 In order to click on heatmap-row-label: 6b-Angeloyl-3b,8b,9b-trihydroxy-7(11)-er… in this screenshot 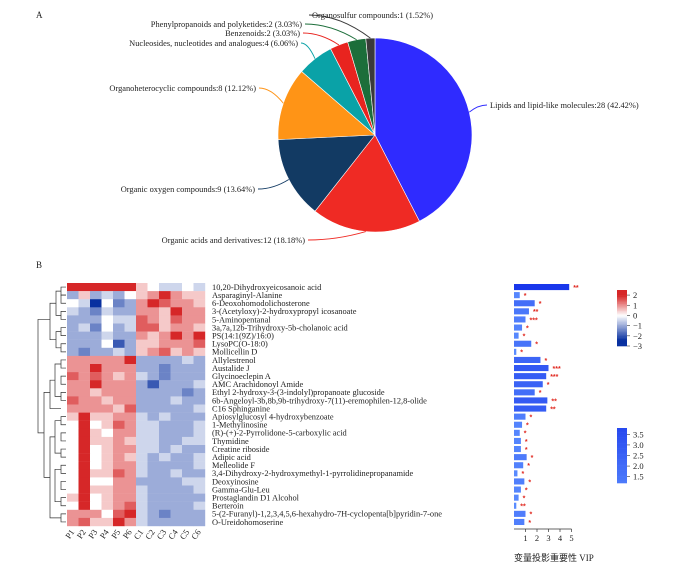, I will do `click(319, 400)`.